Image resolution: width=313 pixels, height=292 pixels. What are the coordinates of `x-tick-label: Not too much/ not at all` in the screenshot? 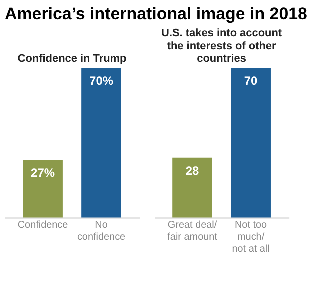 It's located at (251, 238).